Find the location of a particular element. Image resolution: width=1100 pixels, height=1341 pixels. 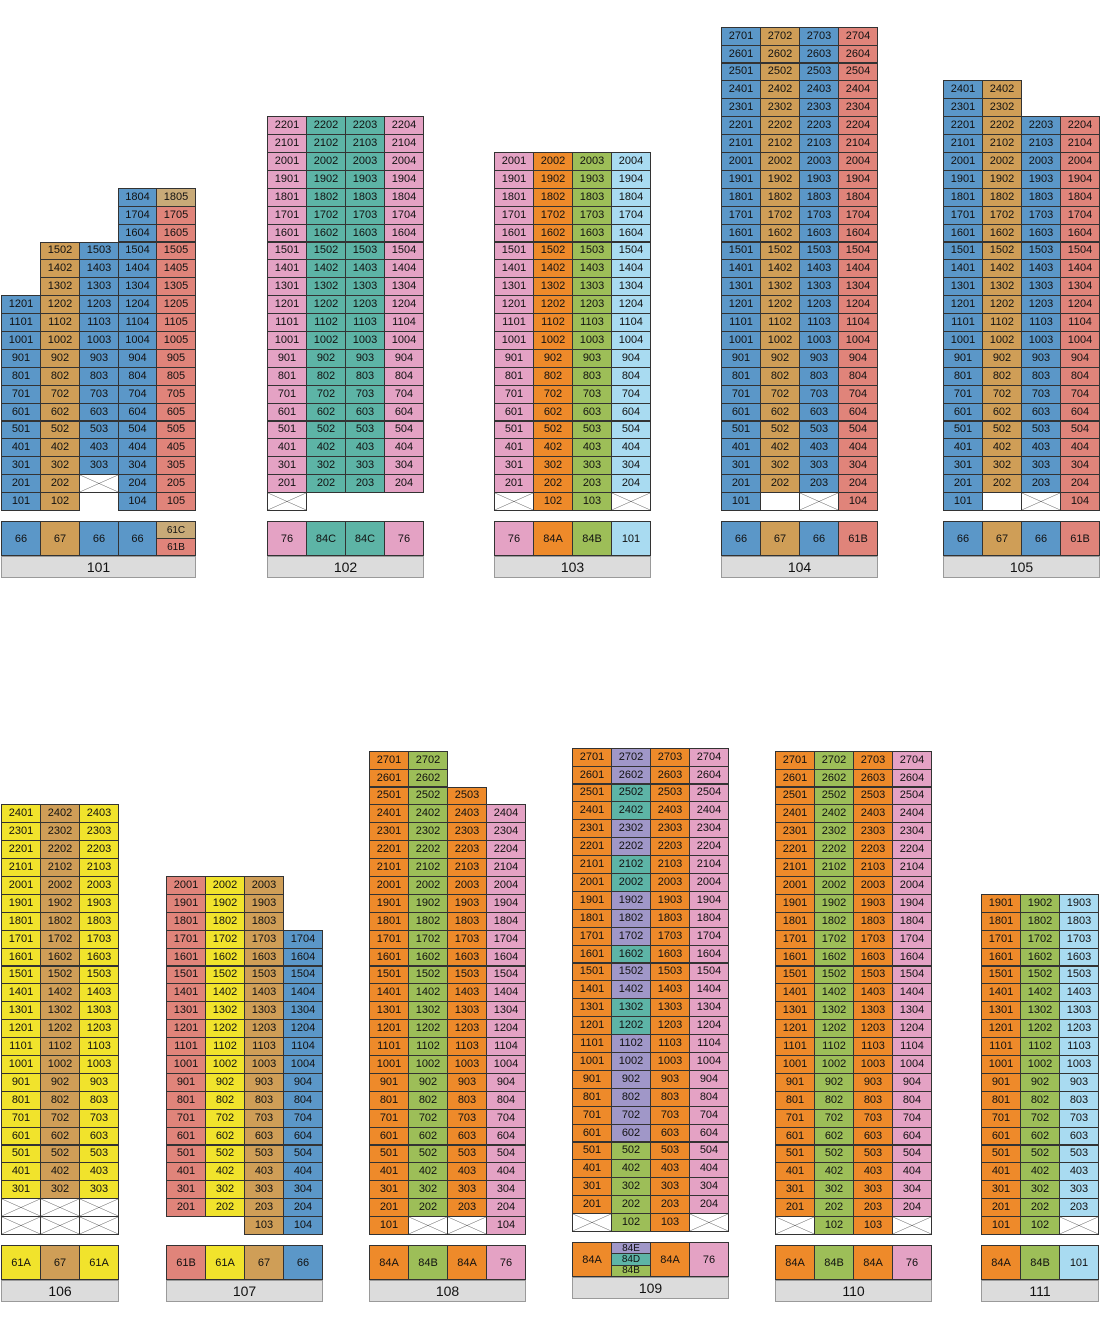

building-label: 104 is located at coordinates (799, 567).